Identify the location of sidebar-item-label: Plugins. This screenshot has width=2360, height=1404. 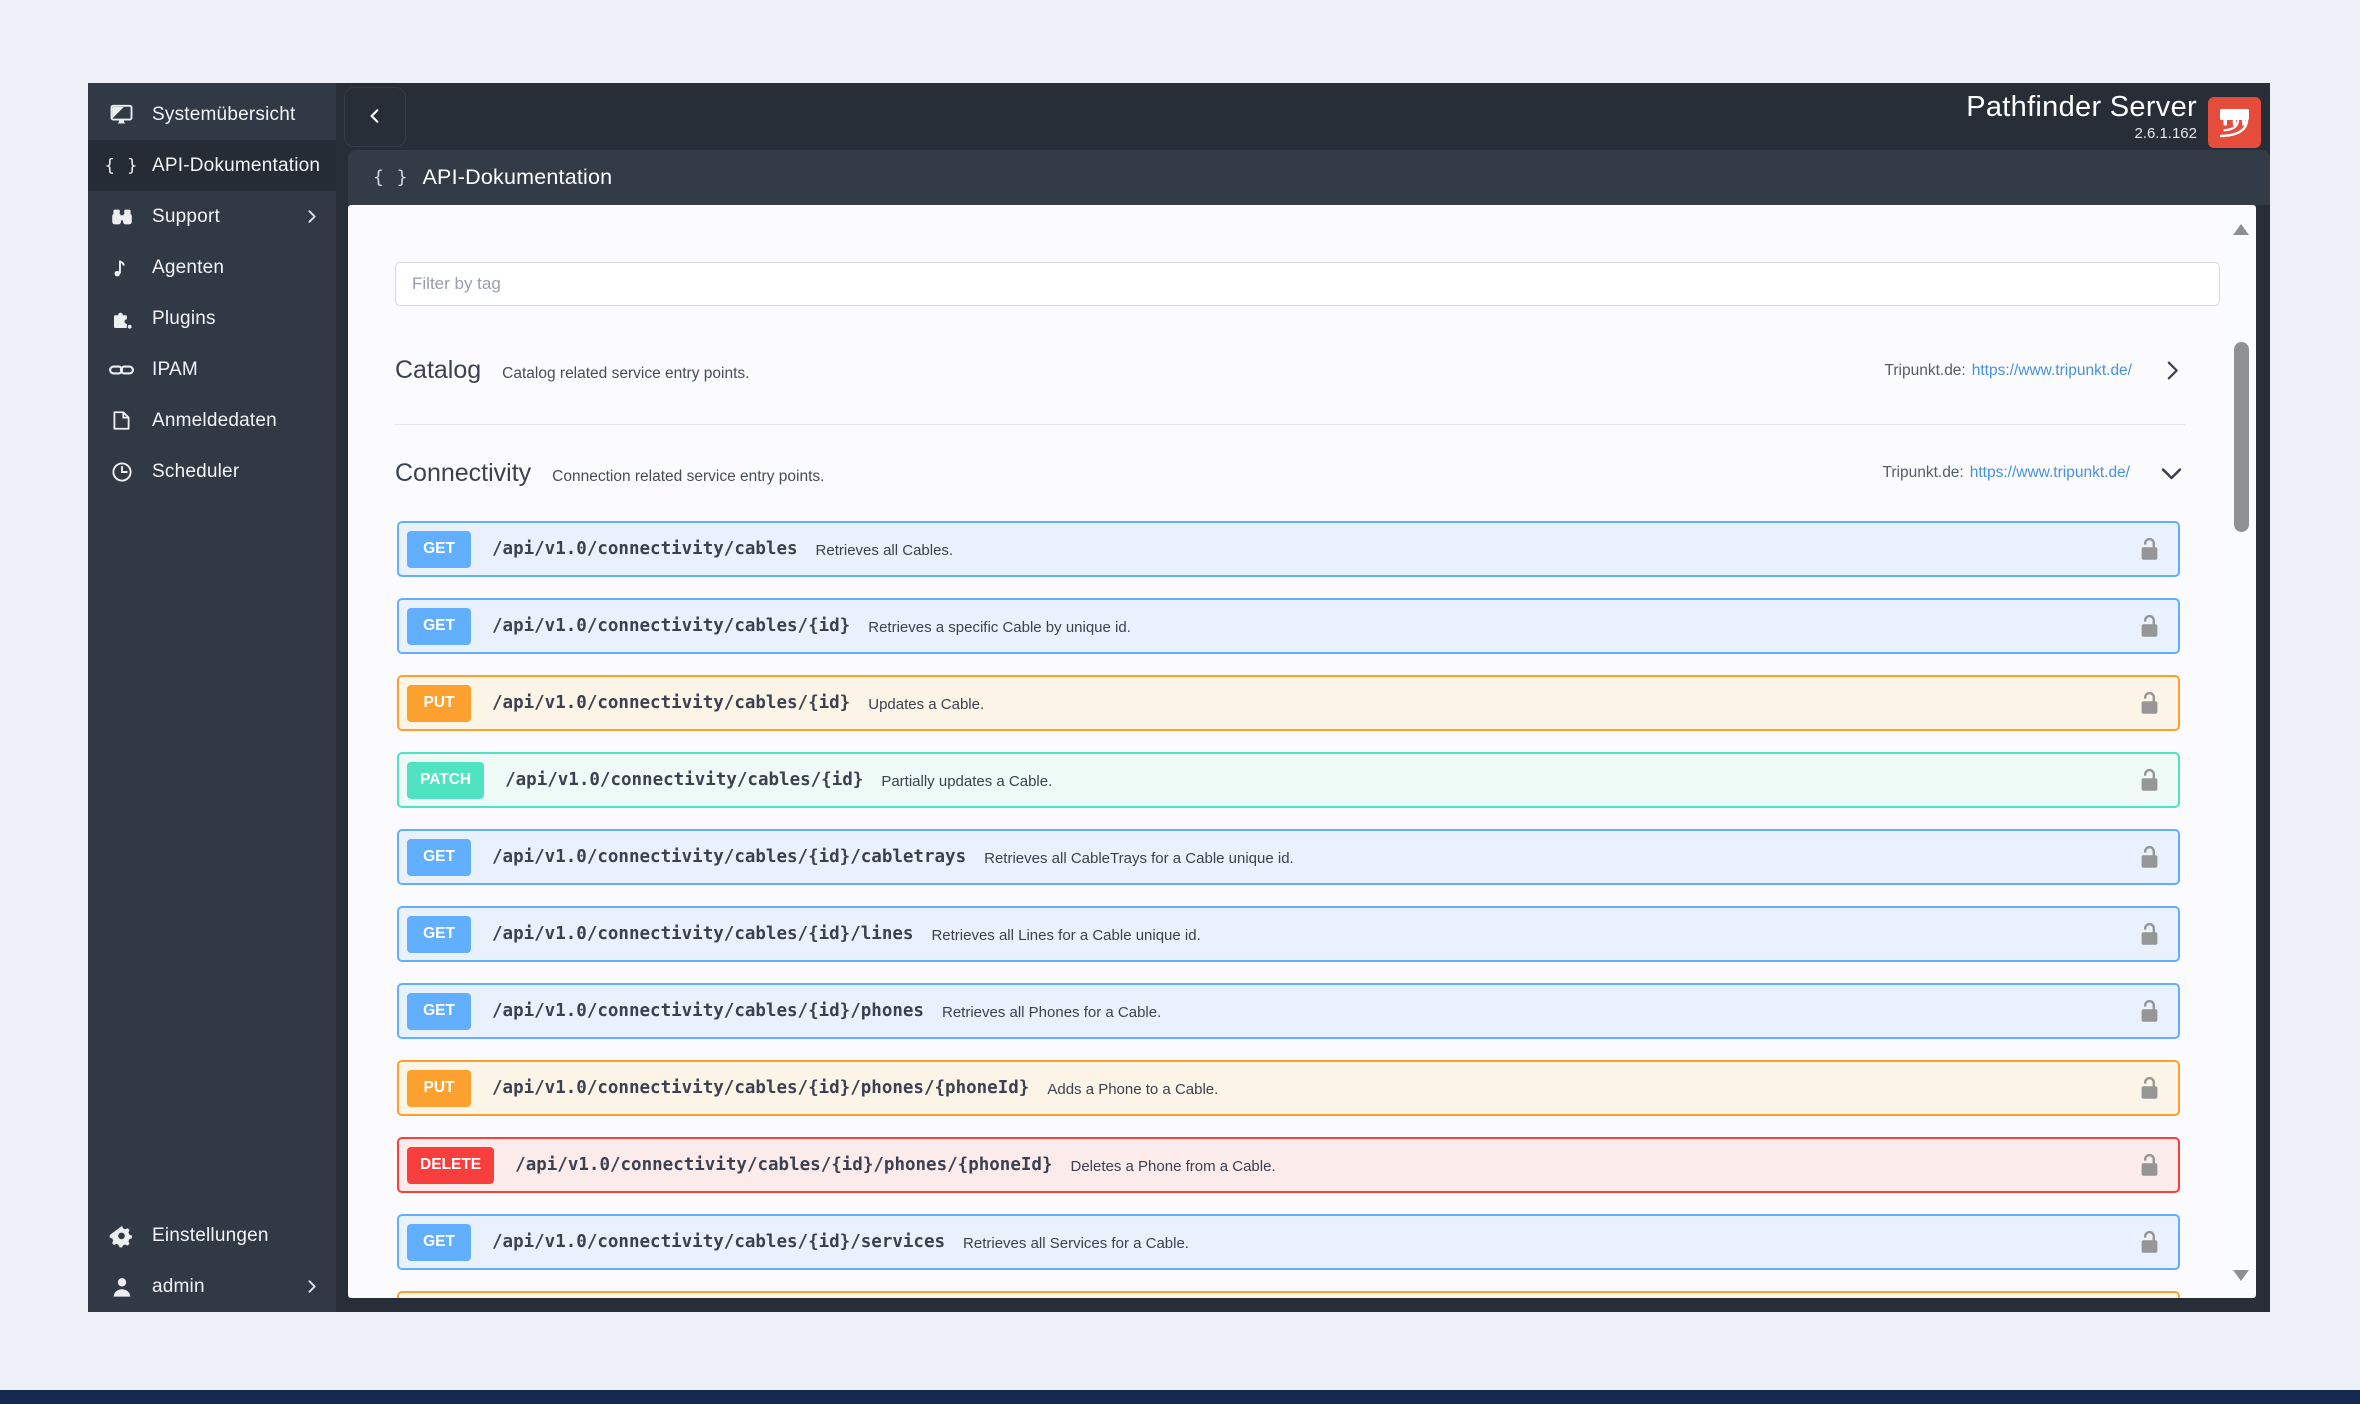
(184, 318).